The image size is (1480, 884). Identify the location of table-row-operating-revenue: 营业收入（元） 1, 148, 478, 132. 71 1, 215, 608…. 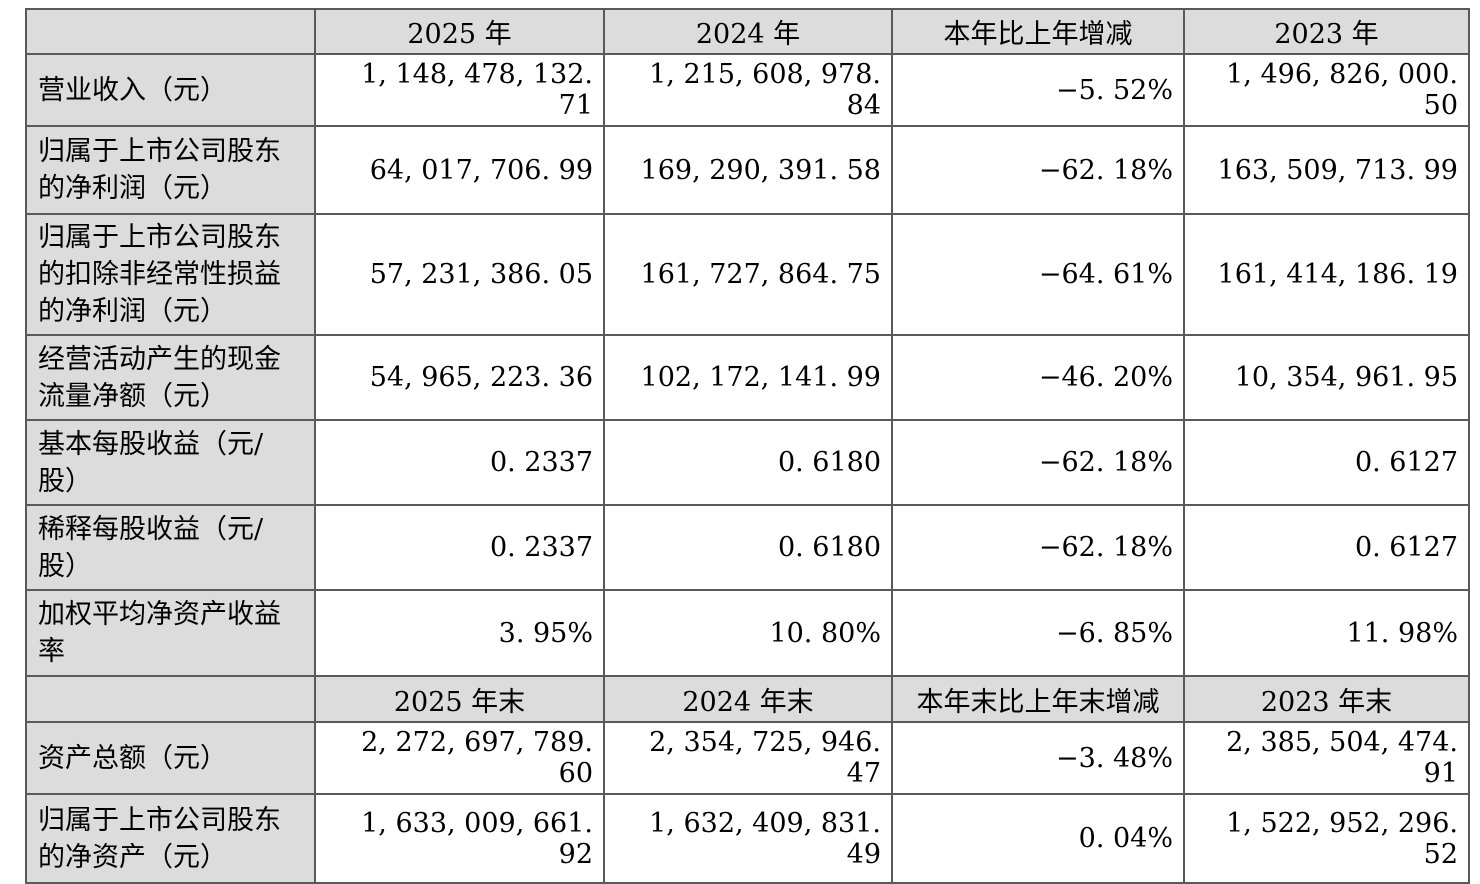
(747, 90).